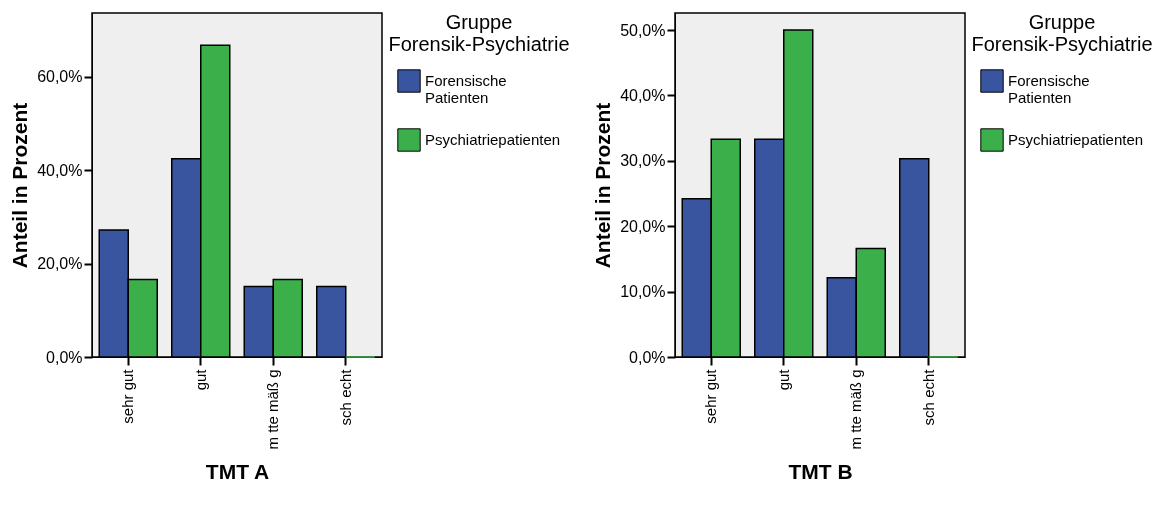 The height and width of the screenshot is (517, 1173). Describe the element at coordinates (820, 471) in the screenshot. I see `x-axis-title: TMT B` at that location.